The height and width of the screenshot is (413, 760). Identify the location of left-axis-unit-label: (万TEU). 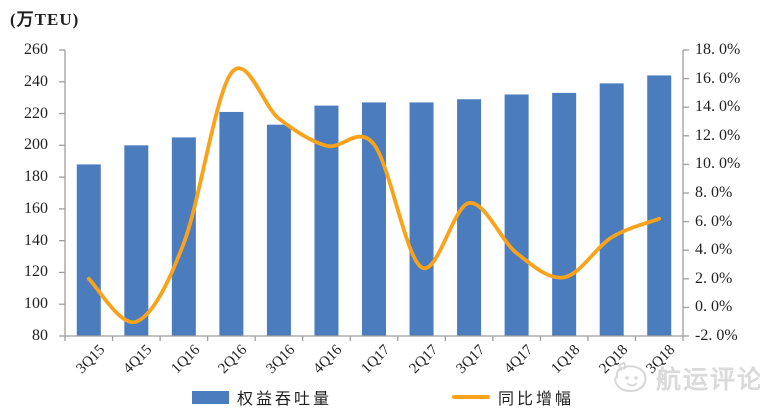
(45, 19).